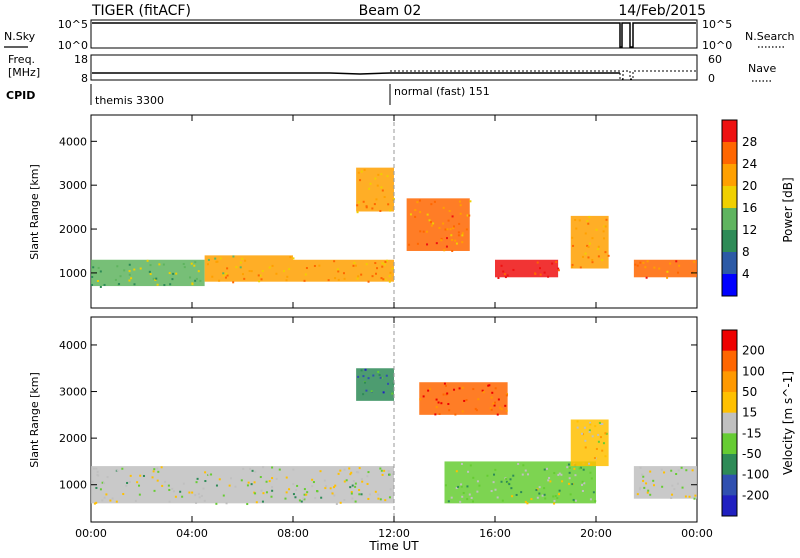 Image resolution: width=800 pixels, height=558 pixels. I want to click on nsearch-tick-top: 10^5, so click(717, 24).